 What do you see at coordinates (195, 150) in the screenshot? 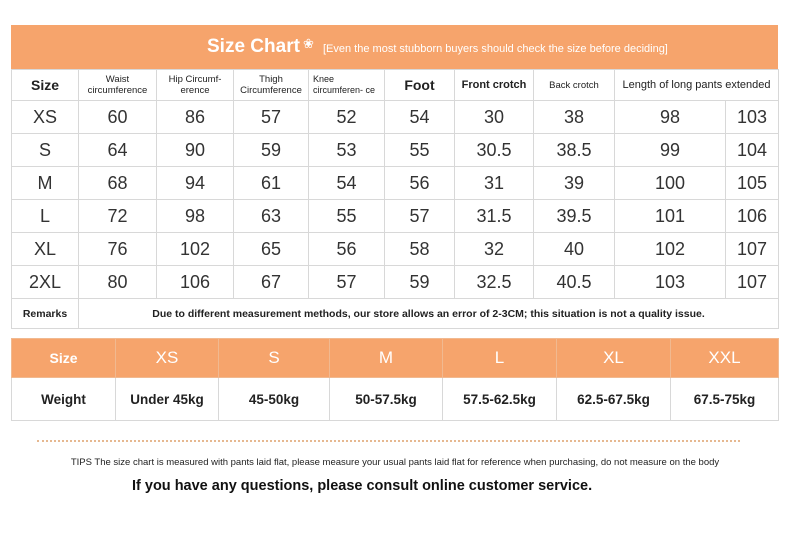
I see `cell: 90` at bounding box center [195, 150].